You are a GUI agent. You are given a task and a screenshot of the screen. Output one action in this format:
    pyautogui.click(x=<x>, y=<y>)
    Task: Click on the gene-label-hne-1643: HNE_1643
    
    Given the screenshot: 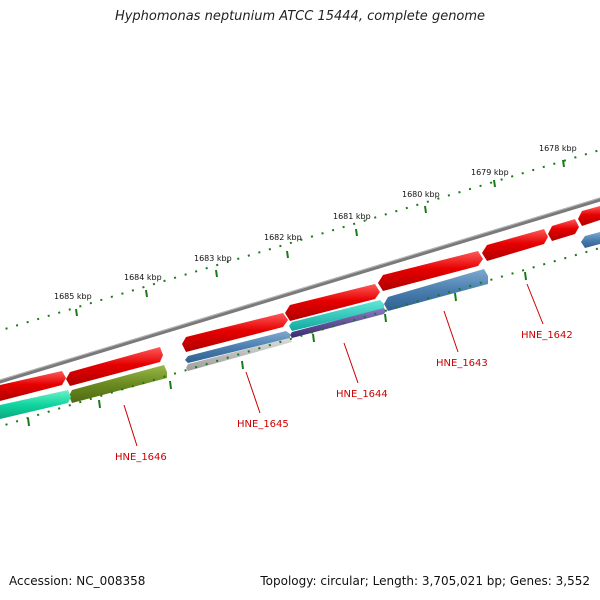 What is the action you would take?
    pyautogui.click(x=462, y=363)
    